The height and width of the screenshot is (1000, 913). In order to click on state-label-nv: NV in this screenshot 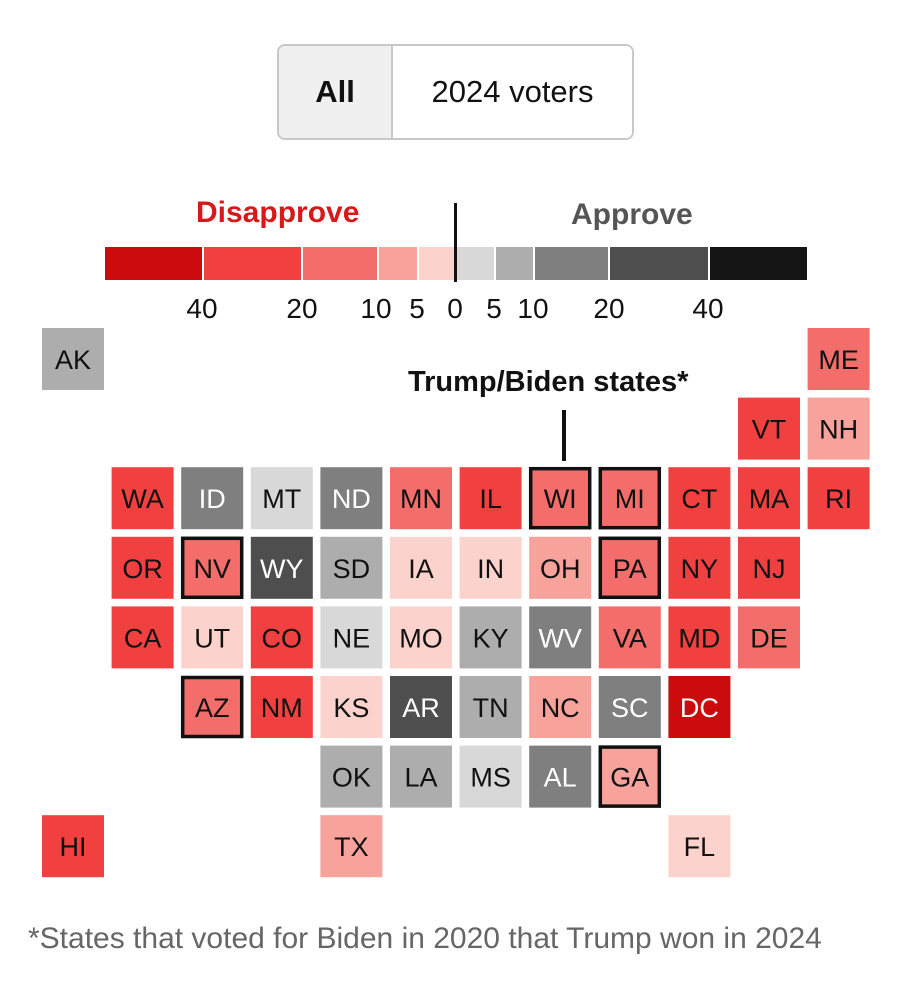, I will do `click(212, 569)`.